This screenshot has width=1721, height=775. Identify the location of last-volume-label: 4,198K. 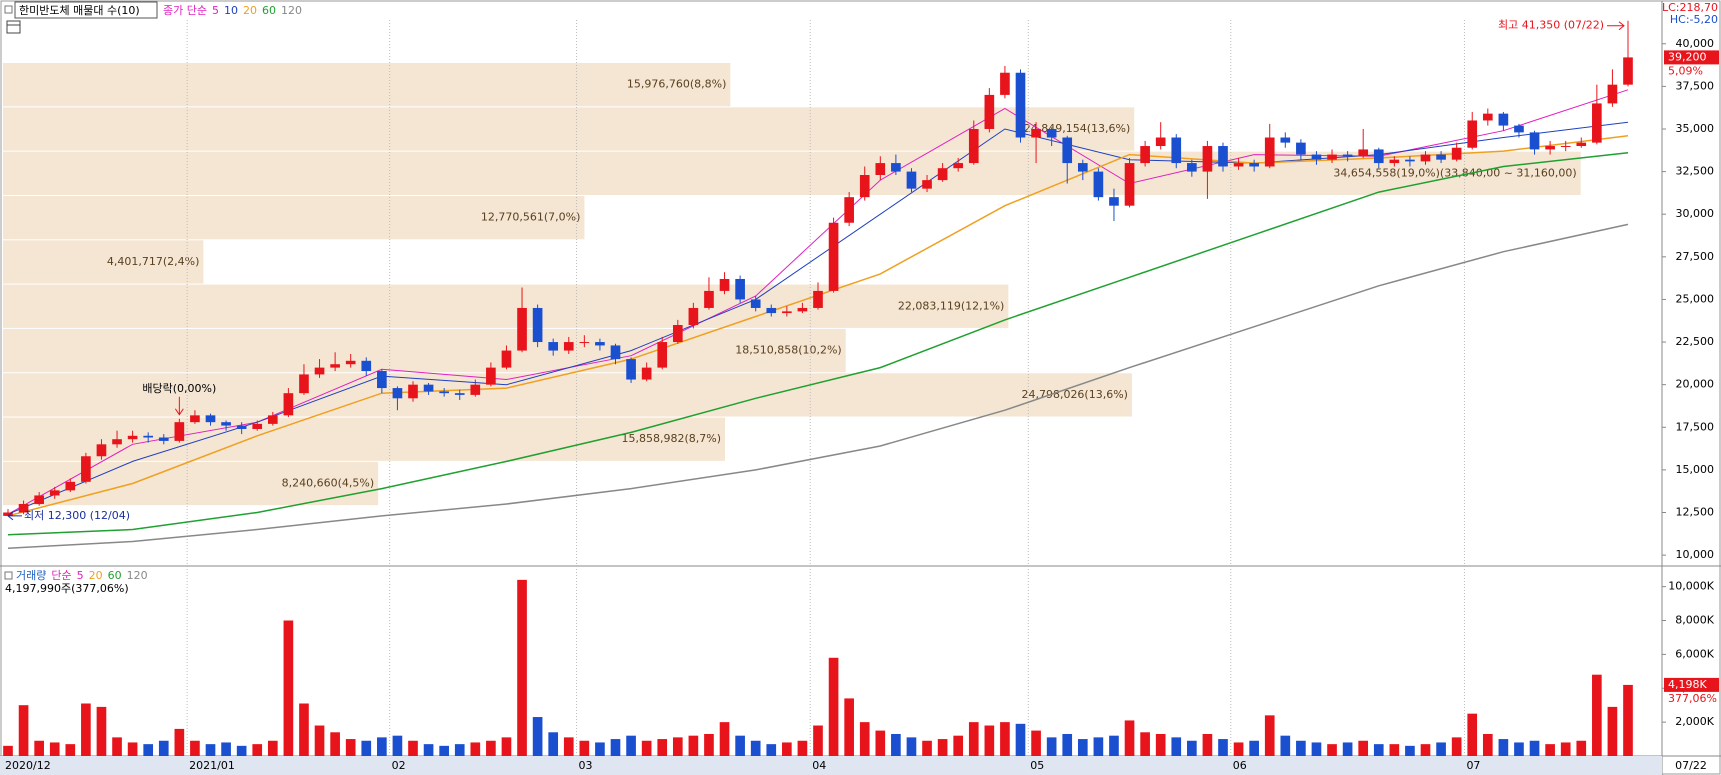
(1687, 684).